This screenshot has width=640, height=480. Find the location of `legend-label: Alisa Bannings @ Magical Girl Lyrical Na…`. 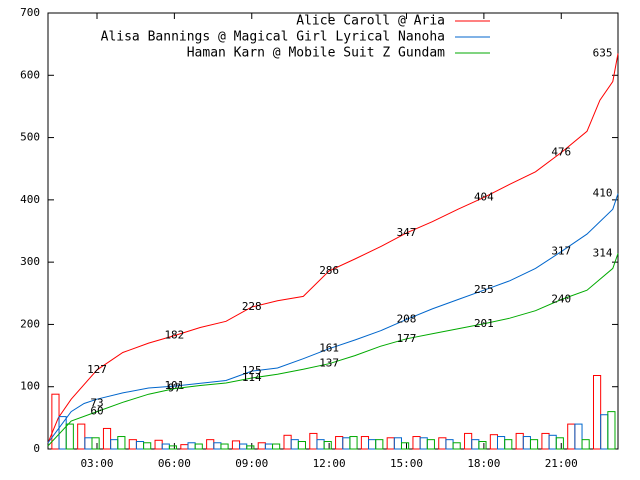

legend-label: Alisa Bannings @ Magical Girl Lyrical Na… is located at coordinates (273, 37).